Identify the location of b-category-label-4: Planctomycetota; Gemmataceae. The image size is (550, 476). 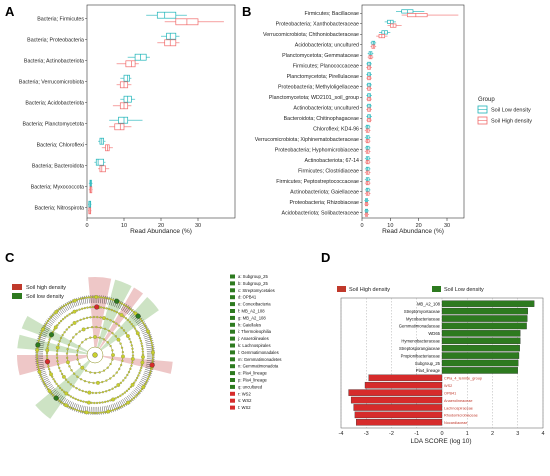
(320, 56).